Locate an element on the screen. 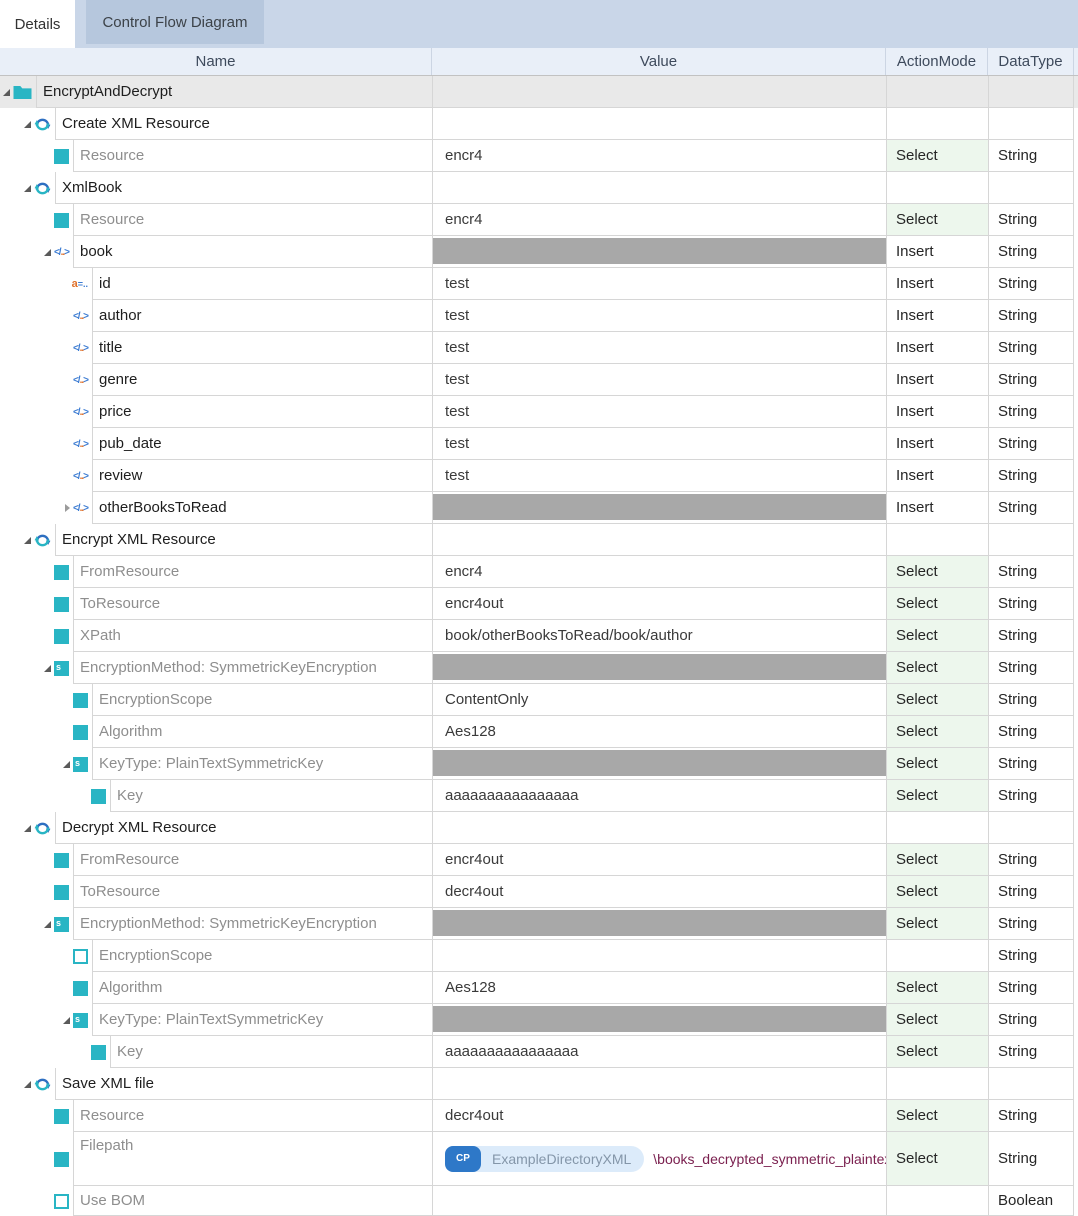 Image resolution: width=1078 pixels, height=1216 pixels. table-row: Encrypt XML Resource is located at coordinates (539, 540).